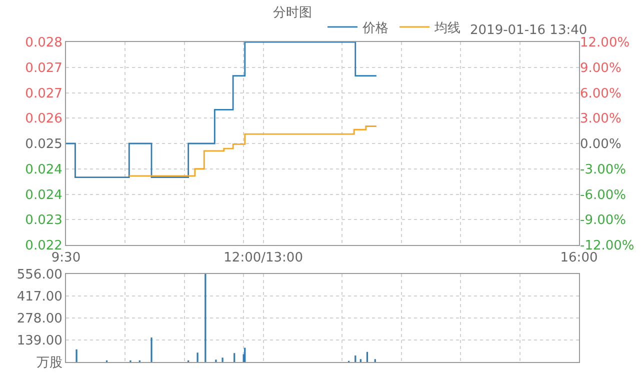 The height and width of the screenshot is (384, 641). I want to click on y-tick-label: 278.00, so click(39, 319).